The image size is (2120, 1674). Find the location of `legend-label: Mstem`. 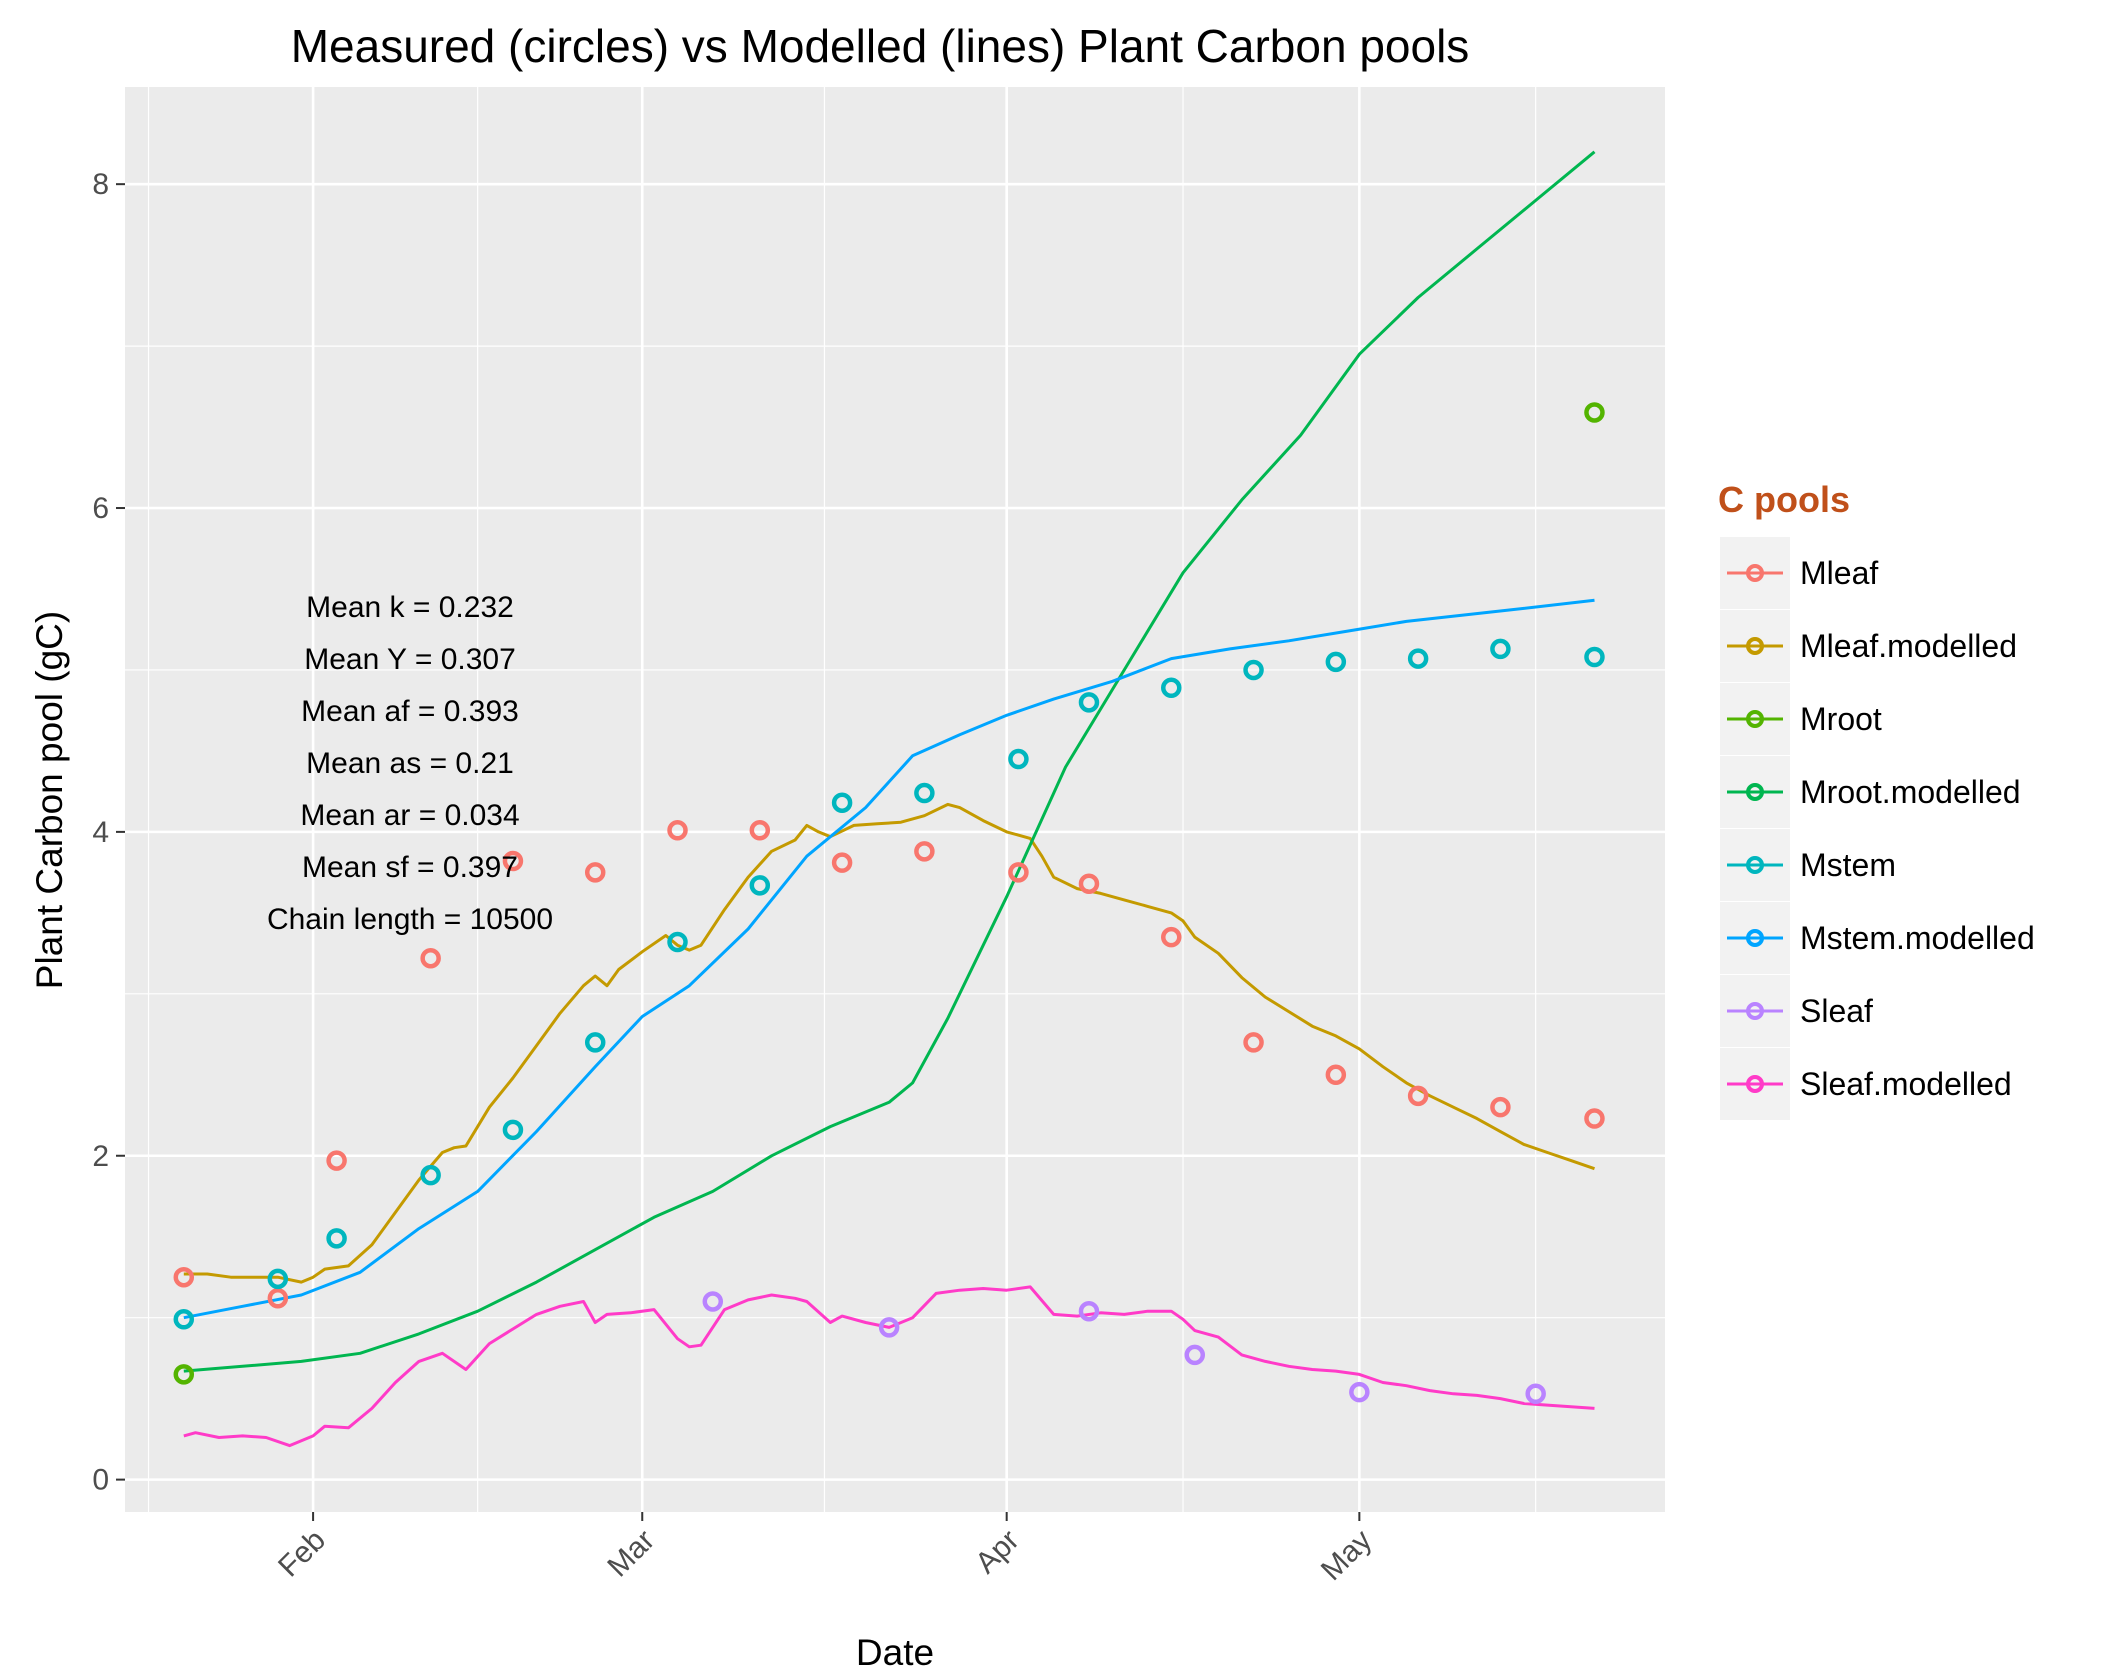

legend-label: Mstem is located at coordinates (1848, 865).